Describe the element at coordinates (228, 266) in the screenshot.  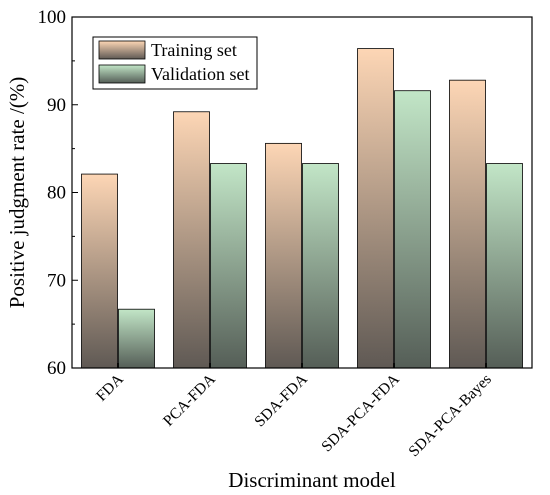
I see `bar-validation-set-pca-fda` at that location.